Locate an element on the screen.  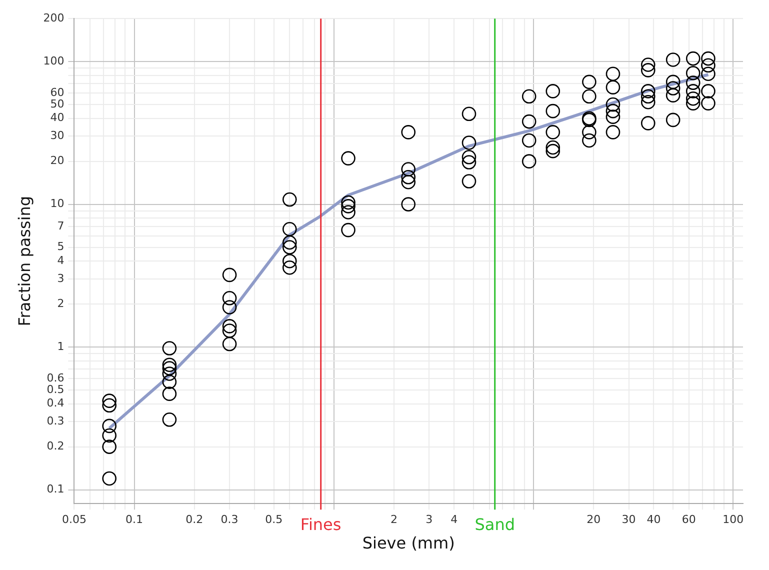
x-tick-label: 4 is located at coordinates (454, 519).